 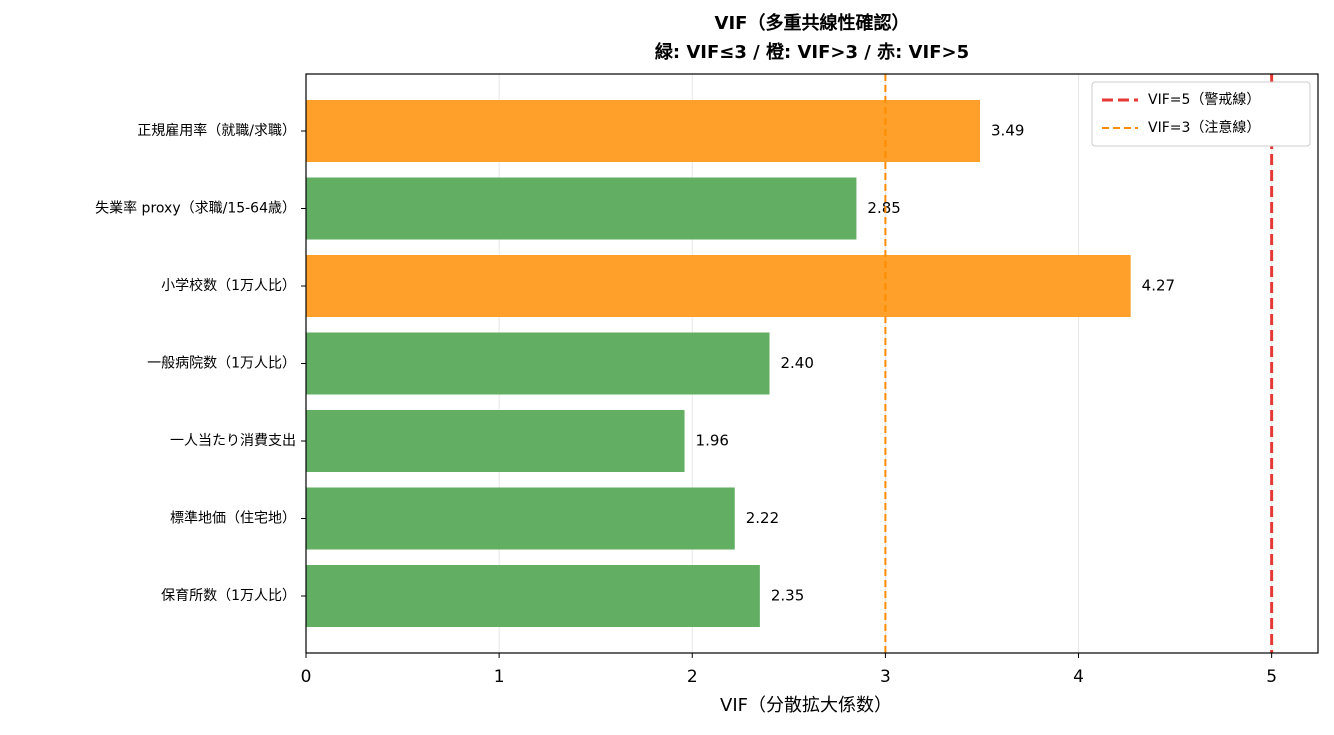 What do you see at coordinates (692, 677) in the screenshot?
I see `x-tick-label: 2` at bounding box center [692, 677].